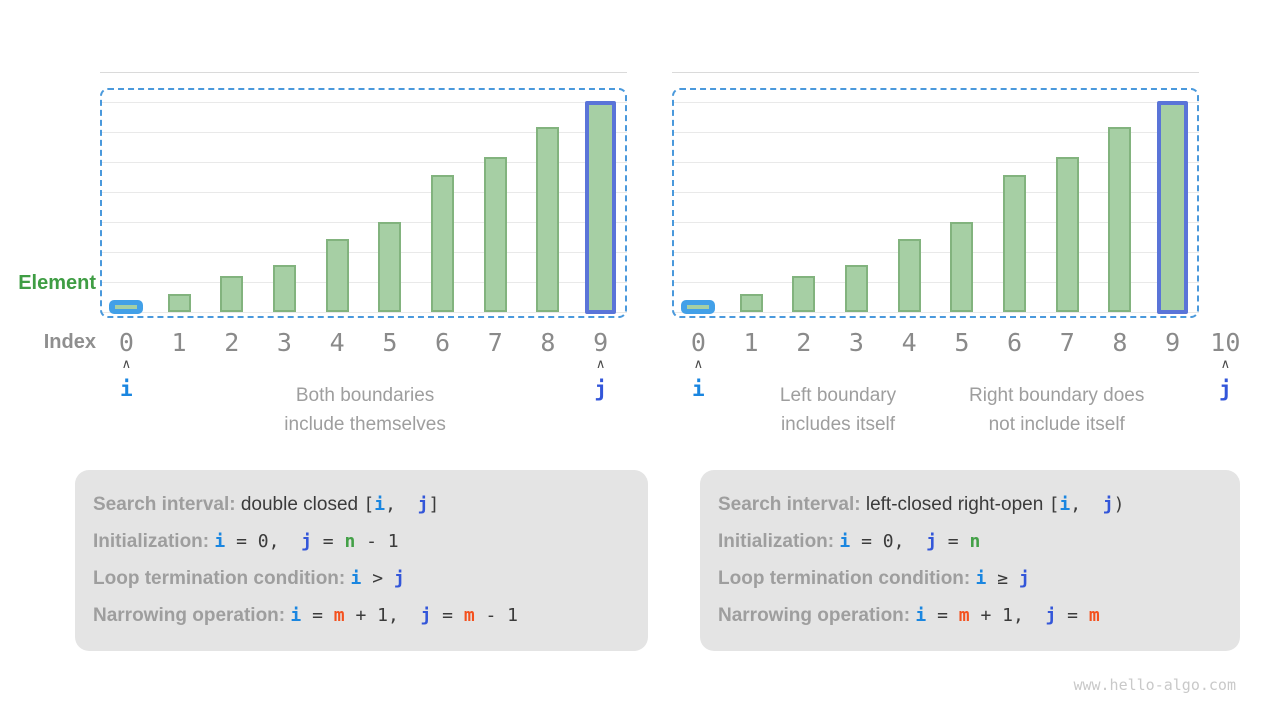 This screenshot has width=1280, height=720. I want to click on caption-line: Both boundaries, so click(365, 395).